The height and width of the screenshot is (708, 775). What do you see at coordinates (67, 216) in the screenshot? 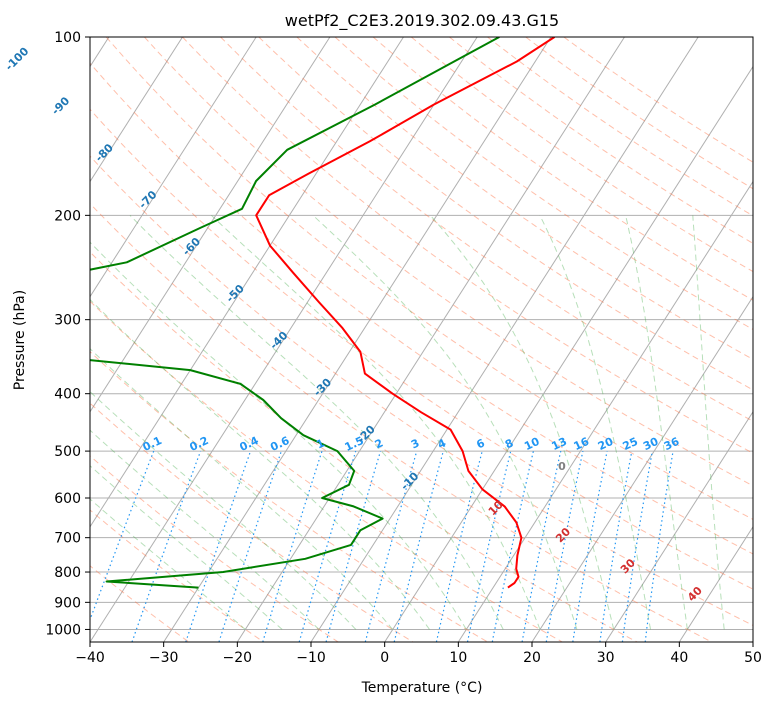
I see `y-tick-label: 200` at bounding box center [67, 216].